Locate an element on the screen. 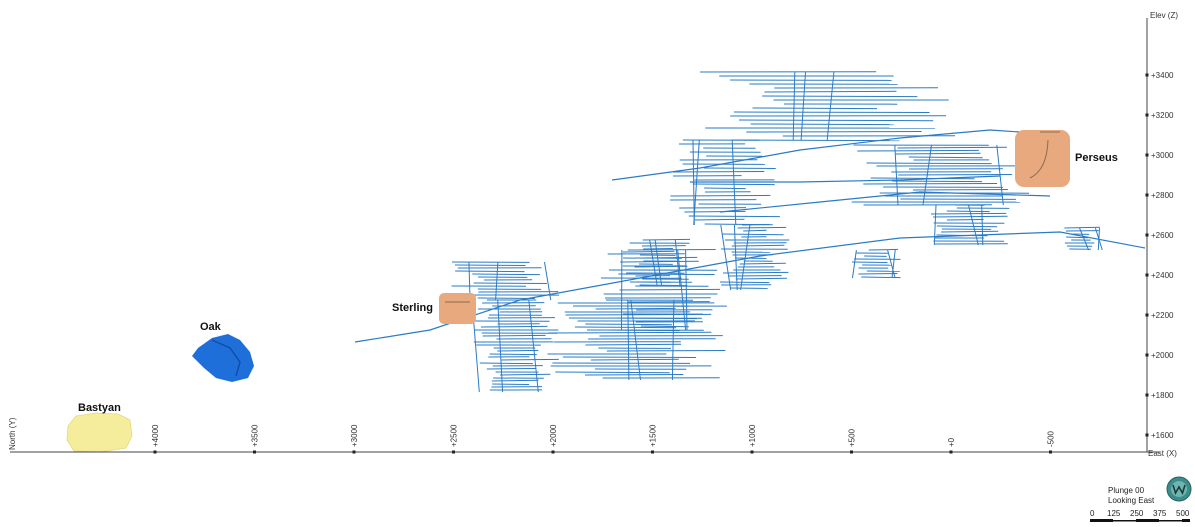  zone-sterling-shape is located at coordinates (457, 308).